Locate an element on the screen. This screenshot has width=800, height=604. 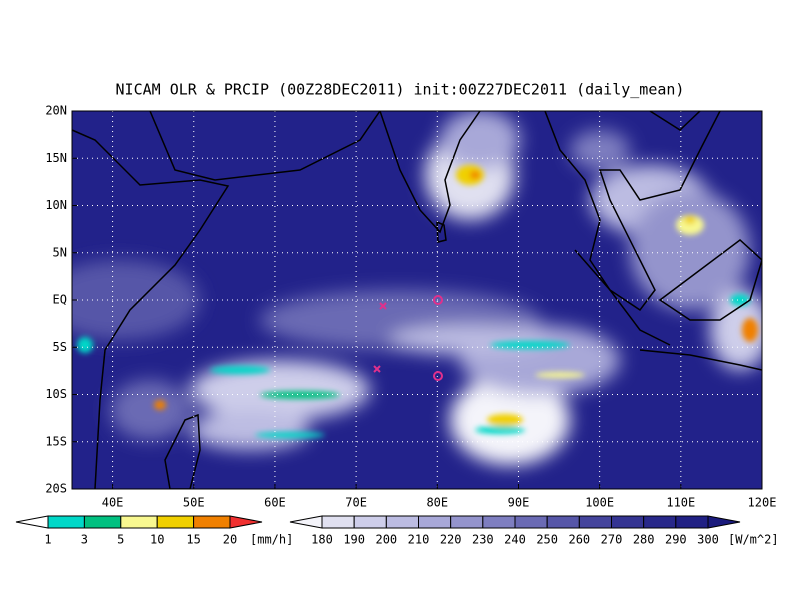
x-tick-label: 70E is located at coordinates (356, 503).